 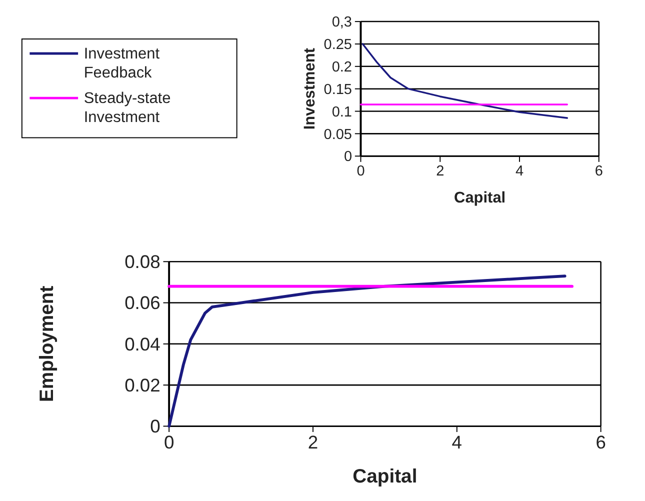 What do you see at coordinates (309, 89) in the screenshot?
I see `y-axis-title: Investment` at bounding box center [309, 89].